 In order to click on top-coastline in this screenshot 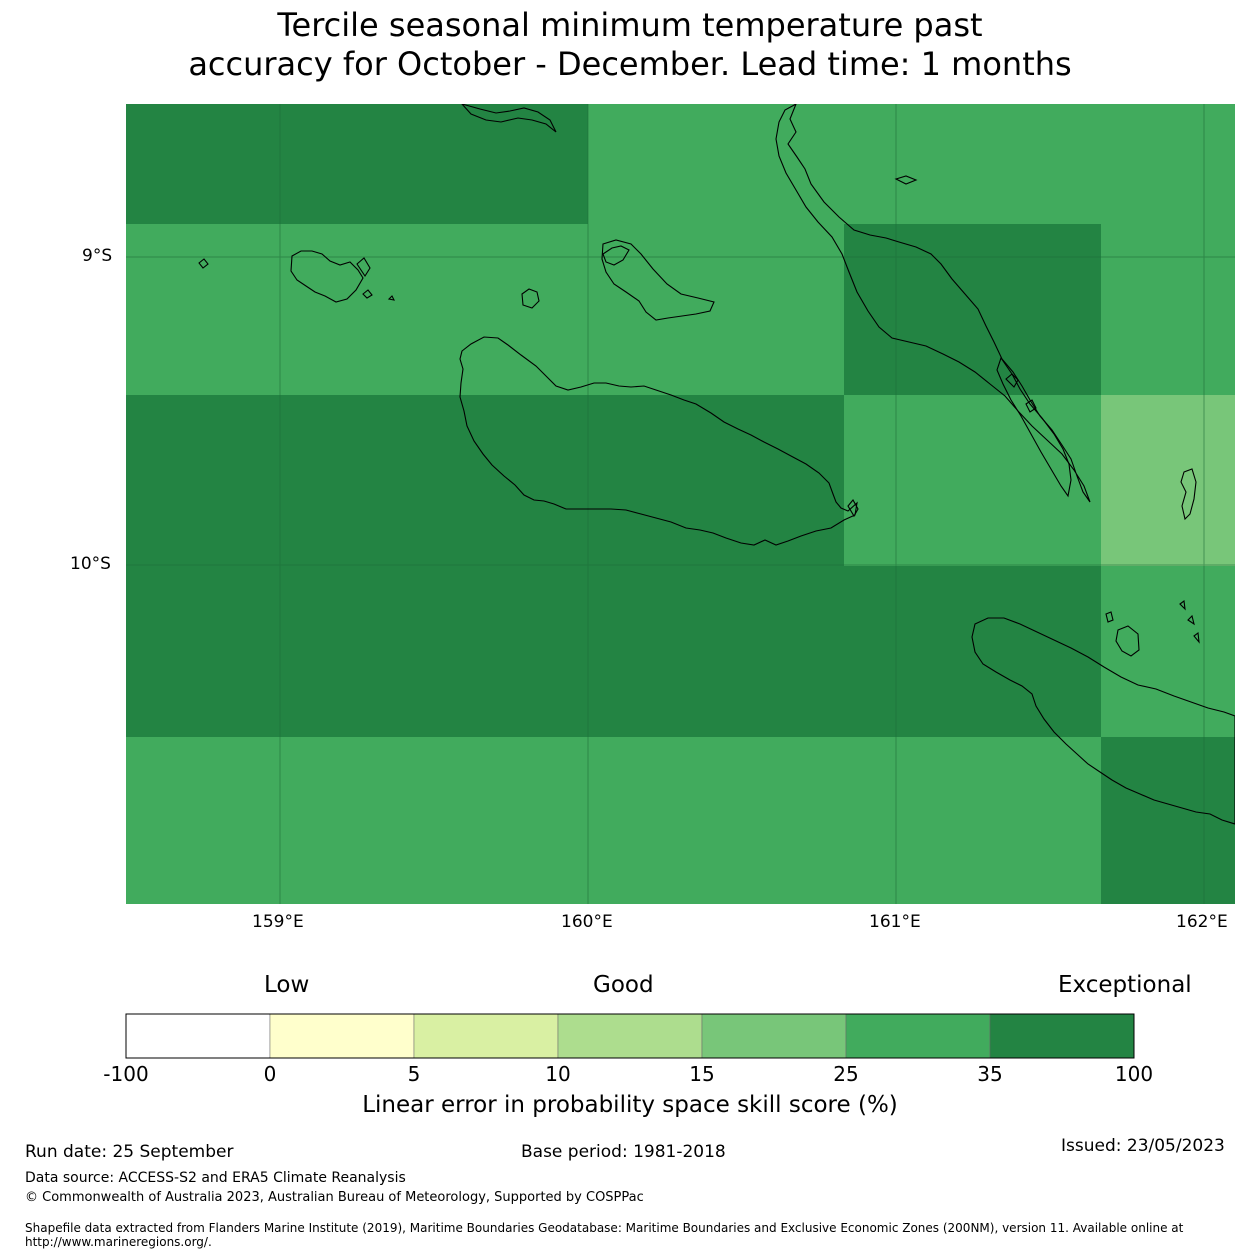, I will do `click(509, 118)`.